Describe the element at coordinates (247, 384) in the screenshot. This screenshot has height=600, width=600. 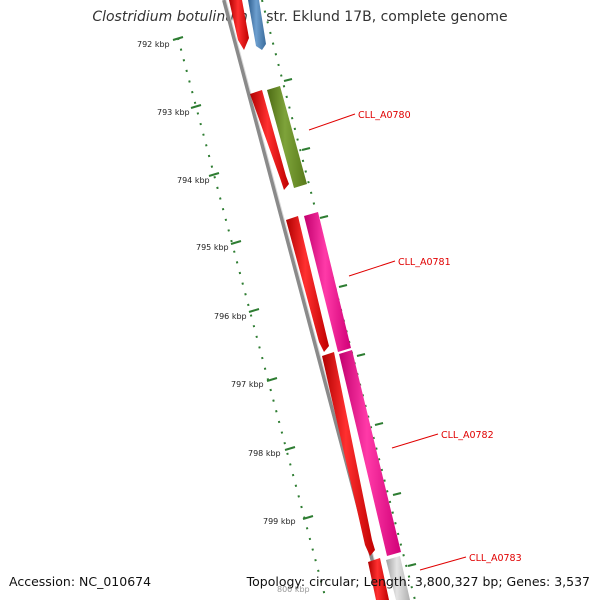
I see `tick-label: 797 kbp` at that location.